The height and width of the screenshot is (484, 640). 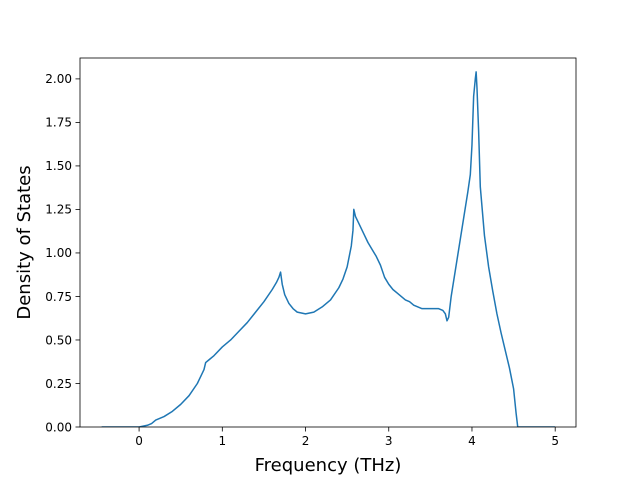 I want to click on x-tick-label: 0, so click(x=139, y=441).